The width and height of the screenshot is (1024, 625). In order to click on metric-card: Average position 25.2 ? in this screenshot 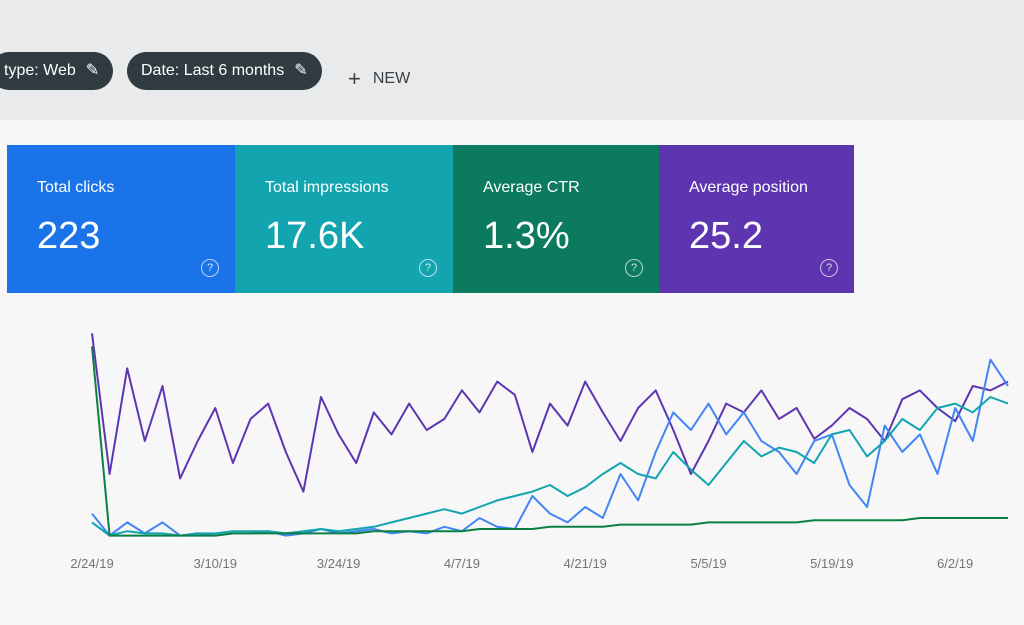, I will do `click(756, 219)`.